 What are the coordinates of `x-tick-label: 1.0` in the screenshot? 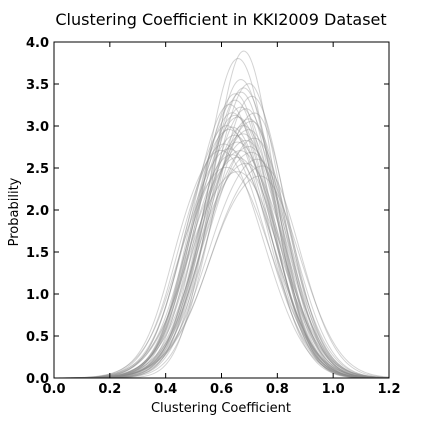 It's located at (333, 389).